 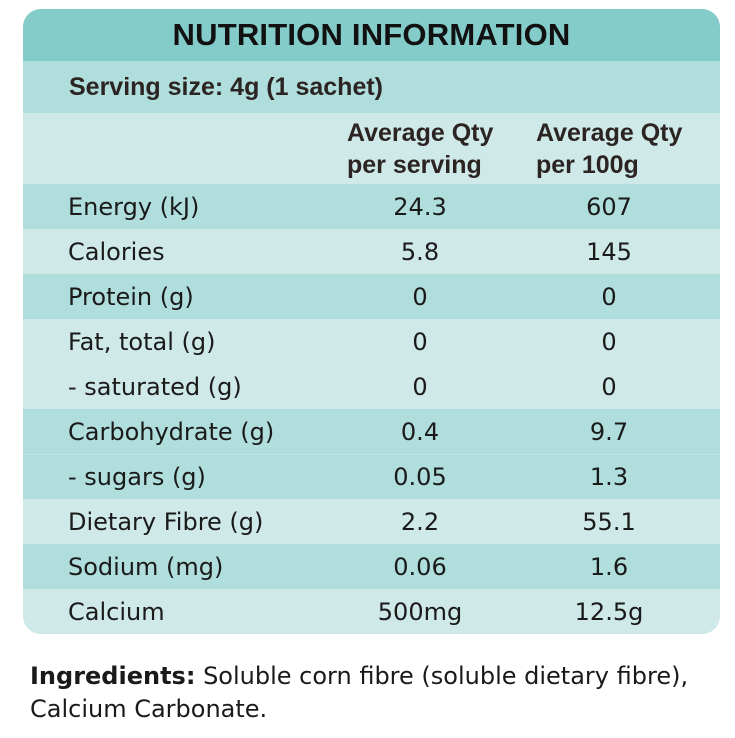 What do you see at coordinates (134, 206) in the screenshot?
I see `row-label: Energy (kJ)` at bounding box center [134, 206].